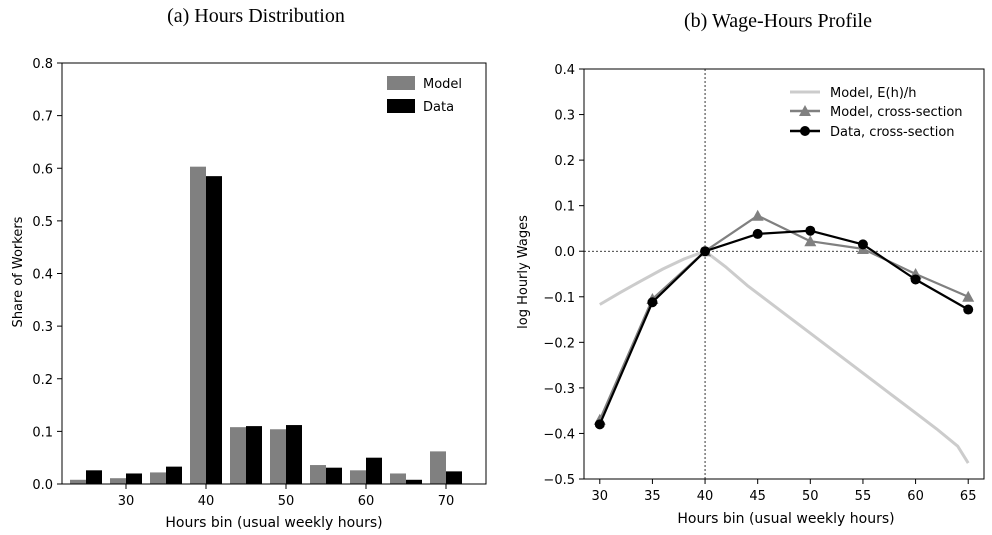 This screenshot has width=992, height=535. What do you see at coordinates (42, 64) in the screenshot?
I see `chart-a-ytick-label: 0.8` at bounding box center [42, 64].